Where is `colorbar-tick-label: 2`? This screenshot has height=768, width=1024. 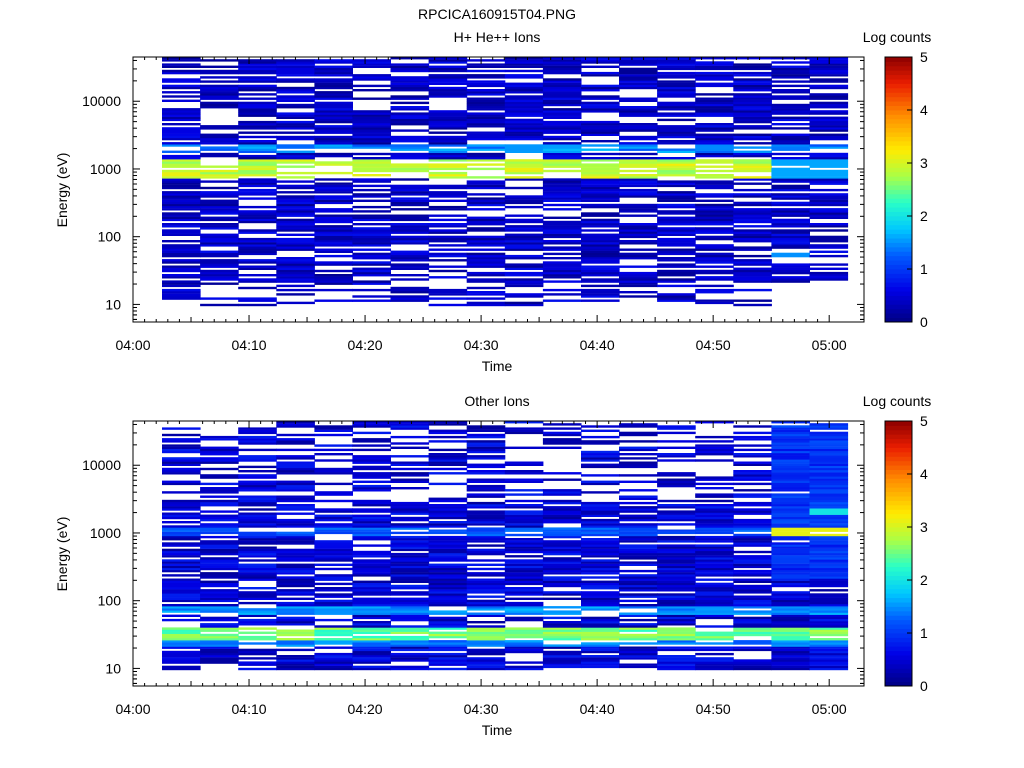
colorbar-tick-label: 2 is located at coordinates (924, 216).